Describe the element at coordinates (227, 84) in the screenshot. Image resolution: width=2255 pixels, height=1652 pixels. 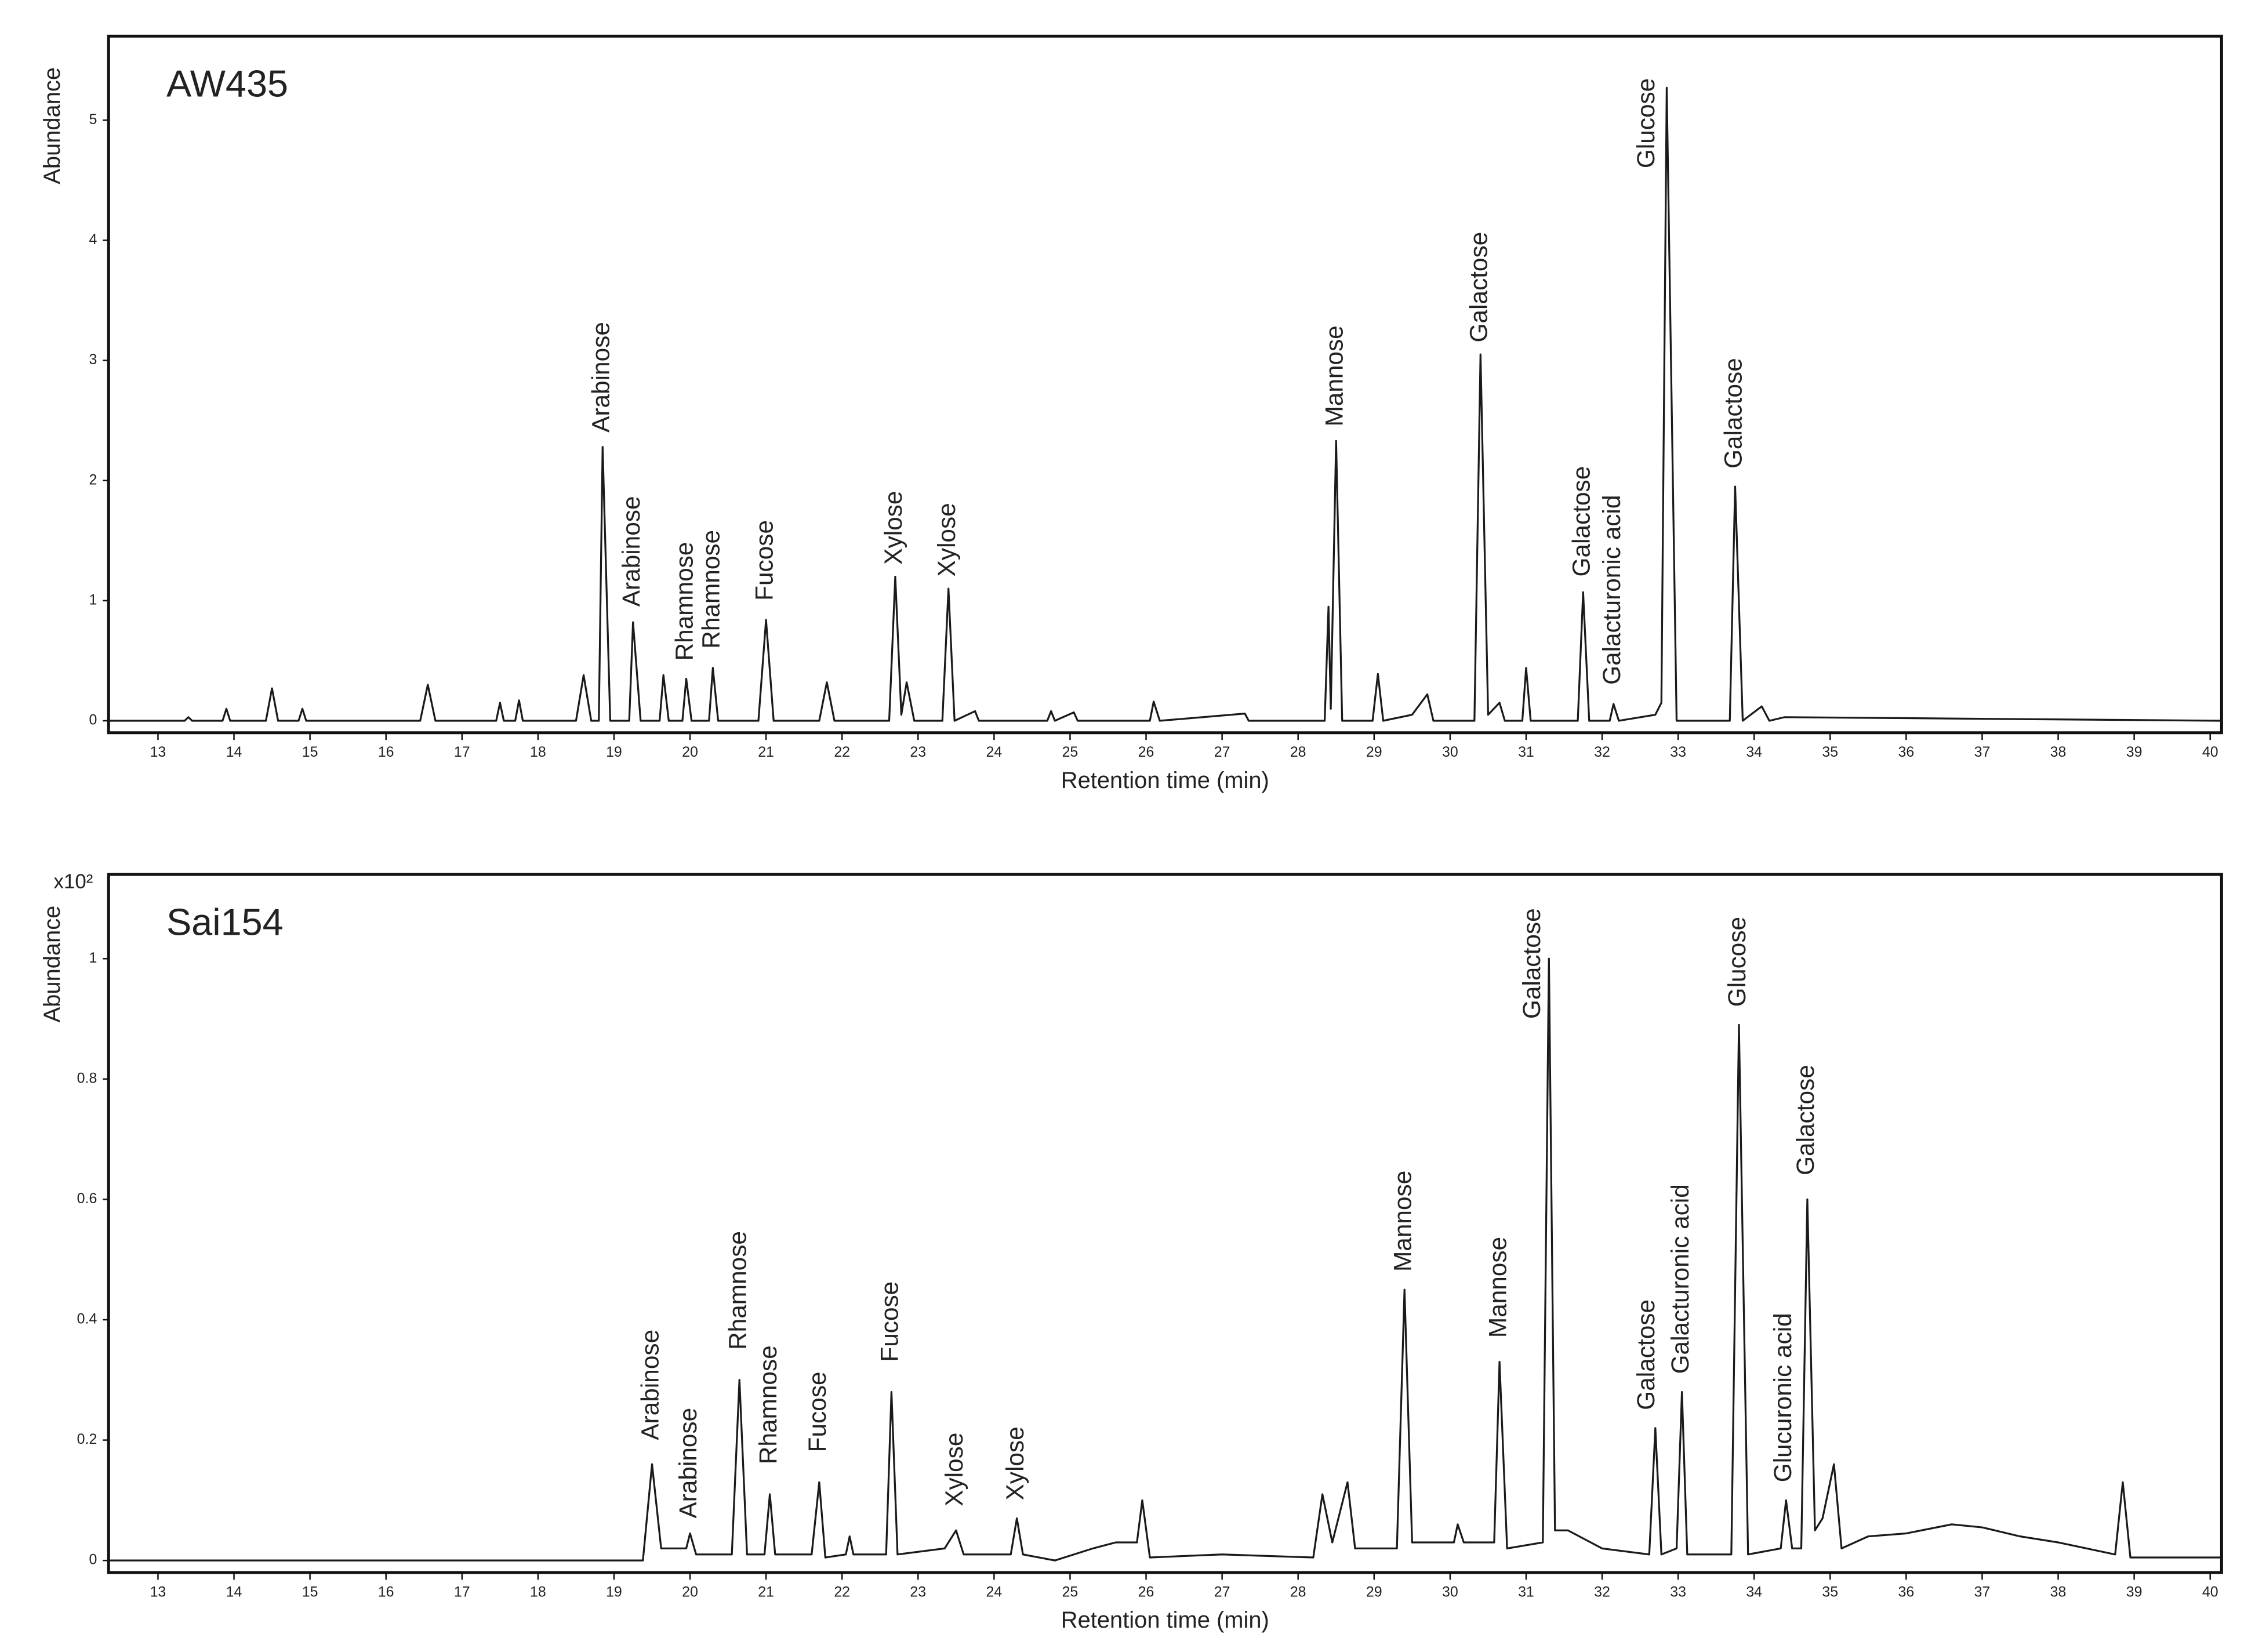
I see `panel-title: AW435` at that location.